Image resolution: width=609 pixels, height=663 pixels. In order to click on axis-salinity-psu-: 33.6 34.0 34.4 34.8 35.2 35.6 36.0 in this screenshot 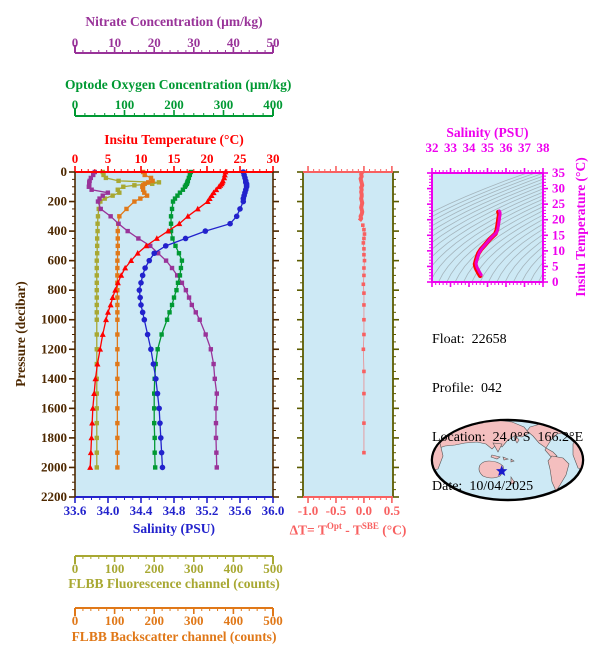, I will do `click(174, 507)`.